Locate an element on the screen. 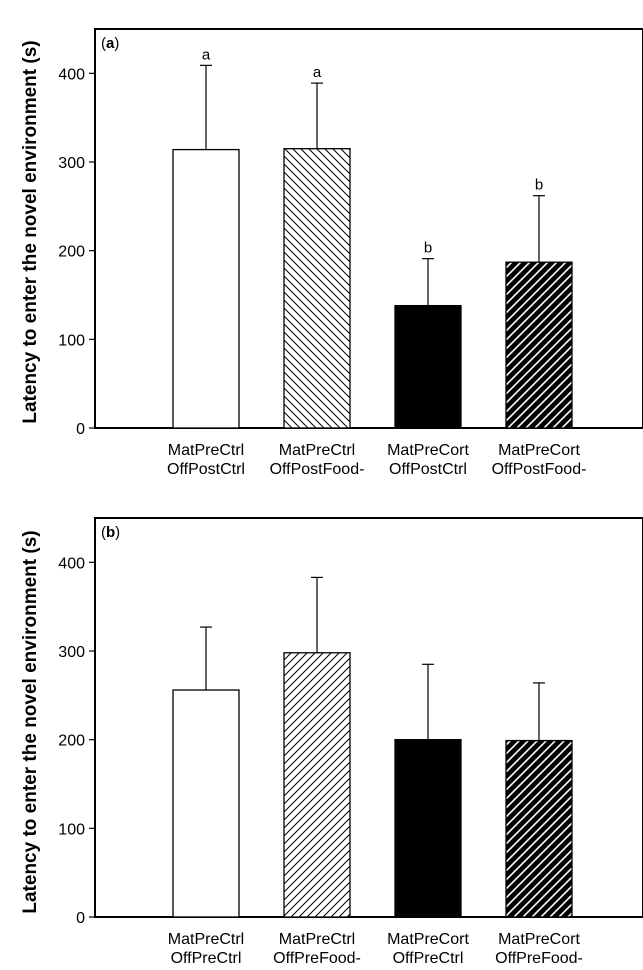 Image resolution: width=643 pixels, height=970 pixels. x-category-label: MatPreCtrl OffPreCtrl is located at coordinates (206, 949).